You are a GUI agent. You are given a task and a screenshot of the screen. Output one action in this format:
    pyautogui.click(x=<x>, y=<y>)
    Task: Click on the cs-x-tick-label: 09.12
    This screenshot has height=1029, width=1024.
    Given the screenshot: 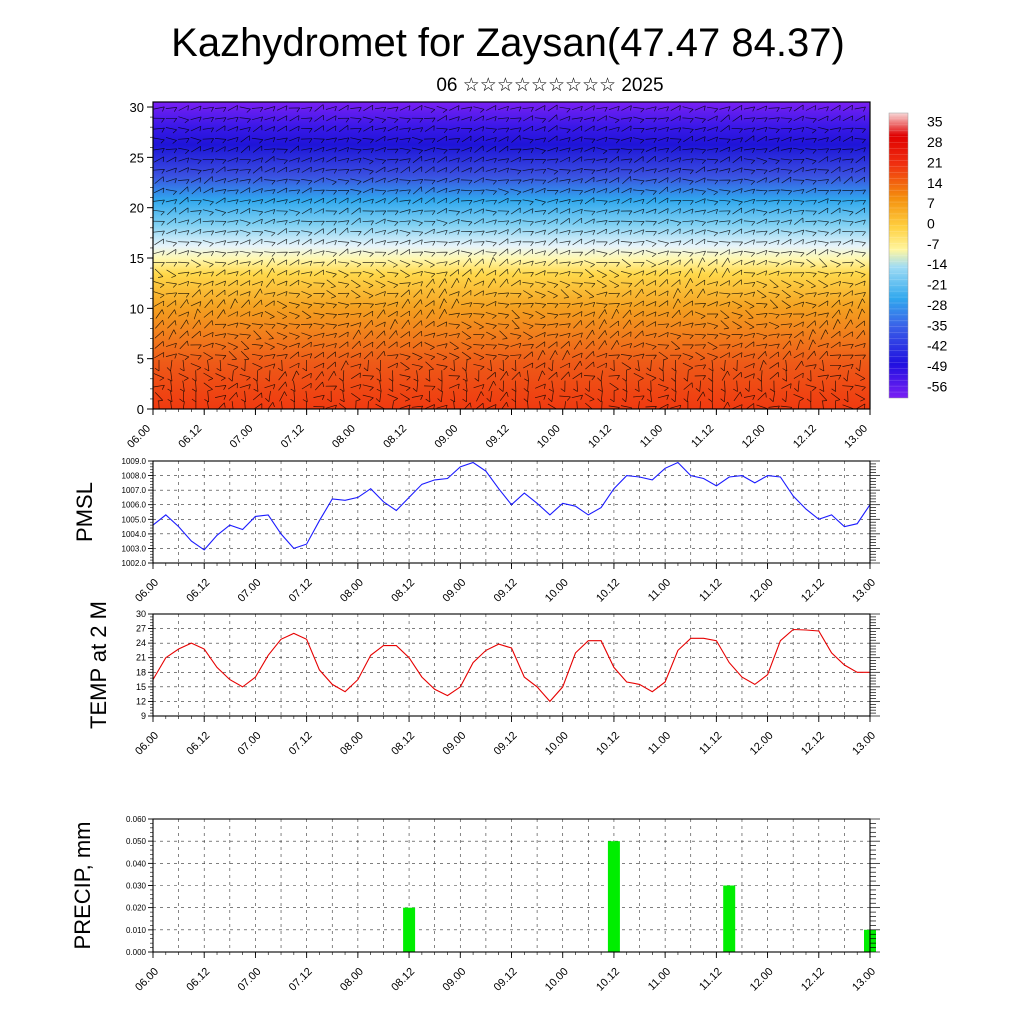 What is the action you would take?
    pyautogui.click(x=498, y=437)
    